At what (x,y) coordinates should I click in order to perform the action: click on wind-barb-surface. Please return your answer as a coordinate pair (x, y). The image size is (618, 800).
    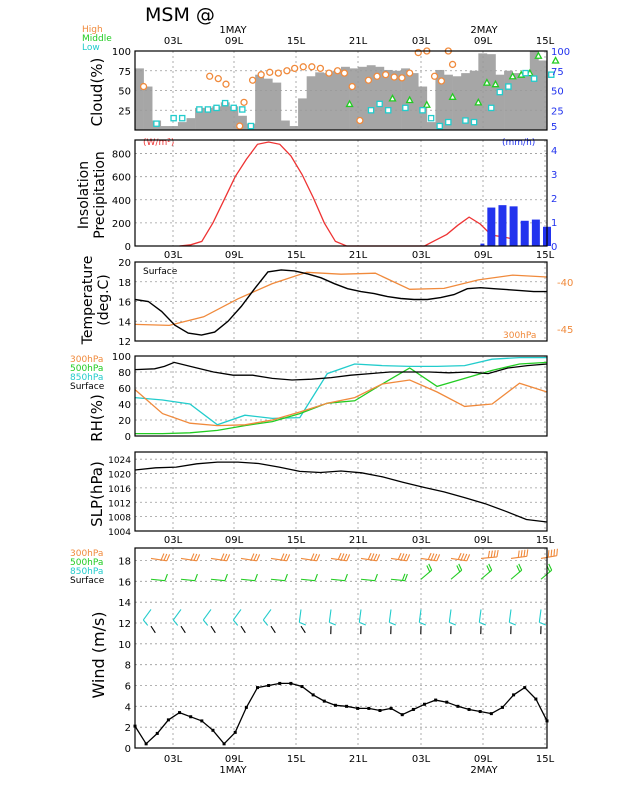
    Looking at the image, I should click on (183, 629).